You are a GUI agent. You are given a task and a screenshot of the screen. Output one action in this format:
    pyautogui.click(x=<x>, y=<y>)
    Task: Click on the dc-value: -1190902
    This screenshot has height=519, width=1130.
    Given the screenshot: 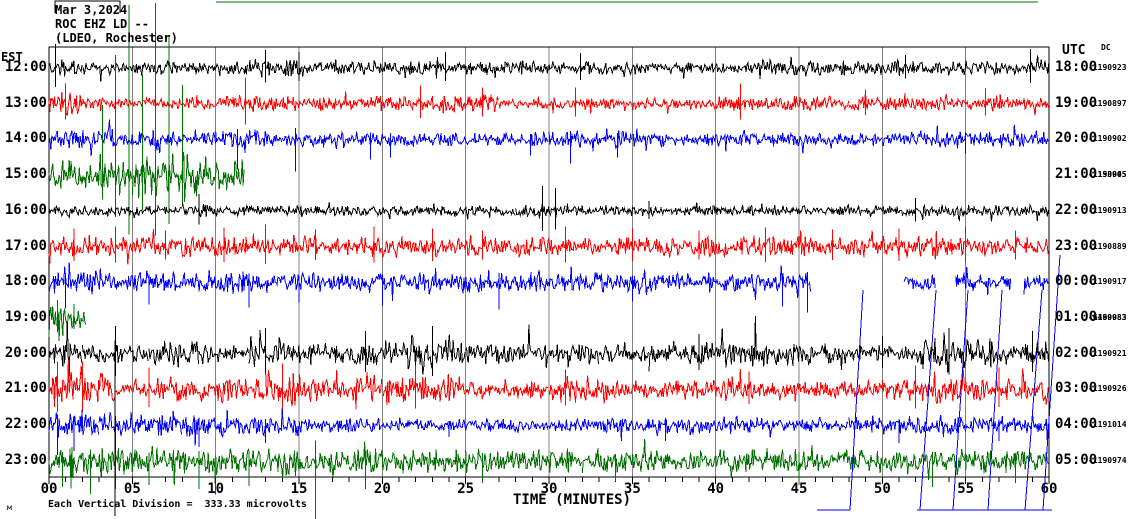 What is the action you would take?
    pyautogui.click(x=1107, y=139)
    